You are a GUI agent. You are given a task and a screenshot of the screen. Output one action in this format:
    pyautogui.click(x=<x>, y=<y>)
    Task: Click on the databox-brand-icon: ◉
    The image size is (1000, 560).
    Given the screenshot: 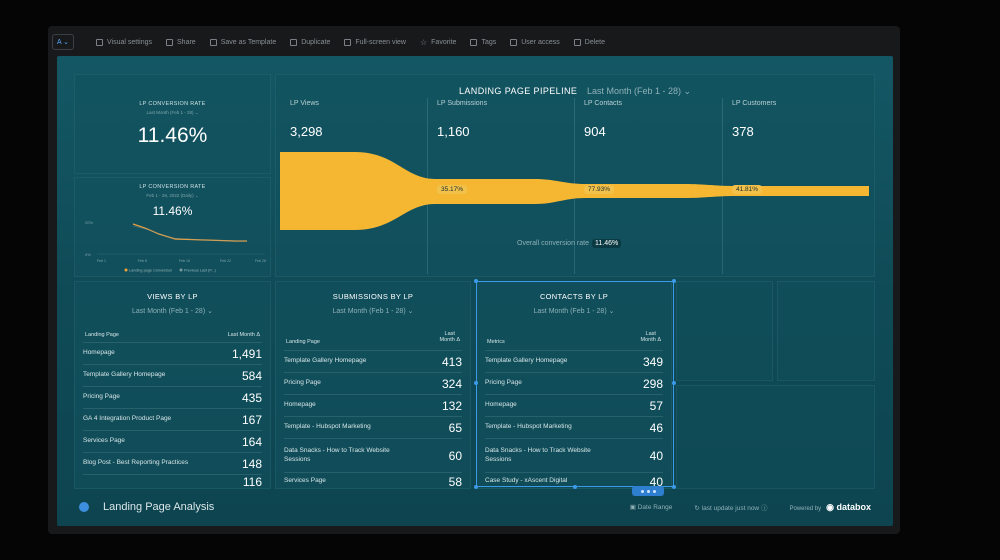 What is the action you would take?
    pyautogui.click(x=831, y=506)
    